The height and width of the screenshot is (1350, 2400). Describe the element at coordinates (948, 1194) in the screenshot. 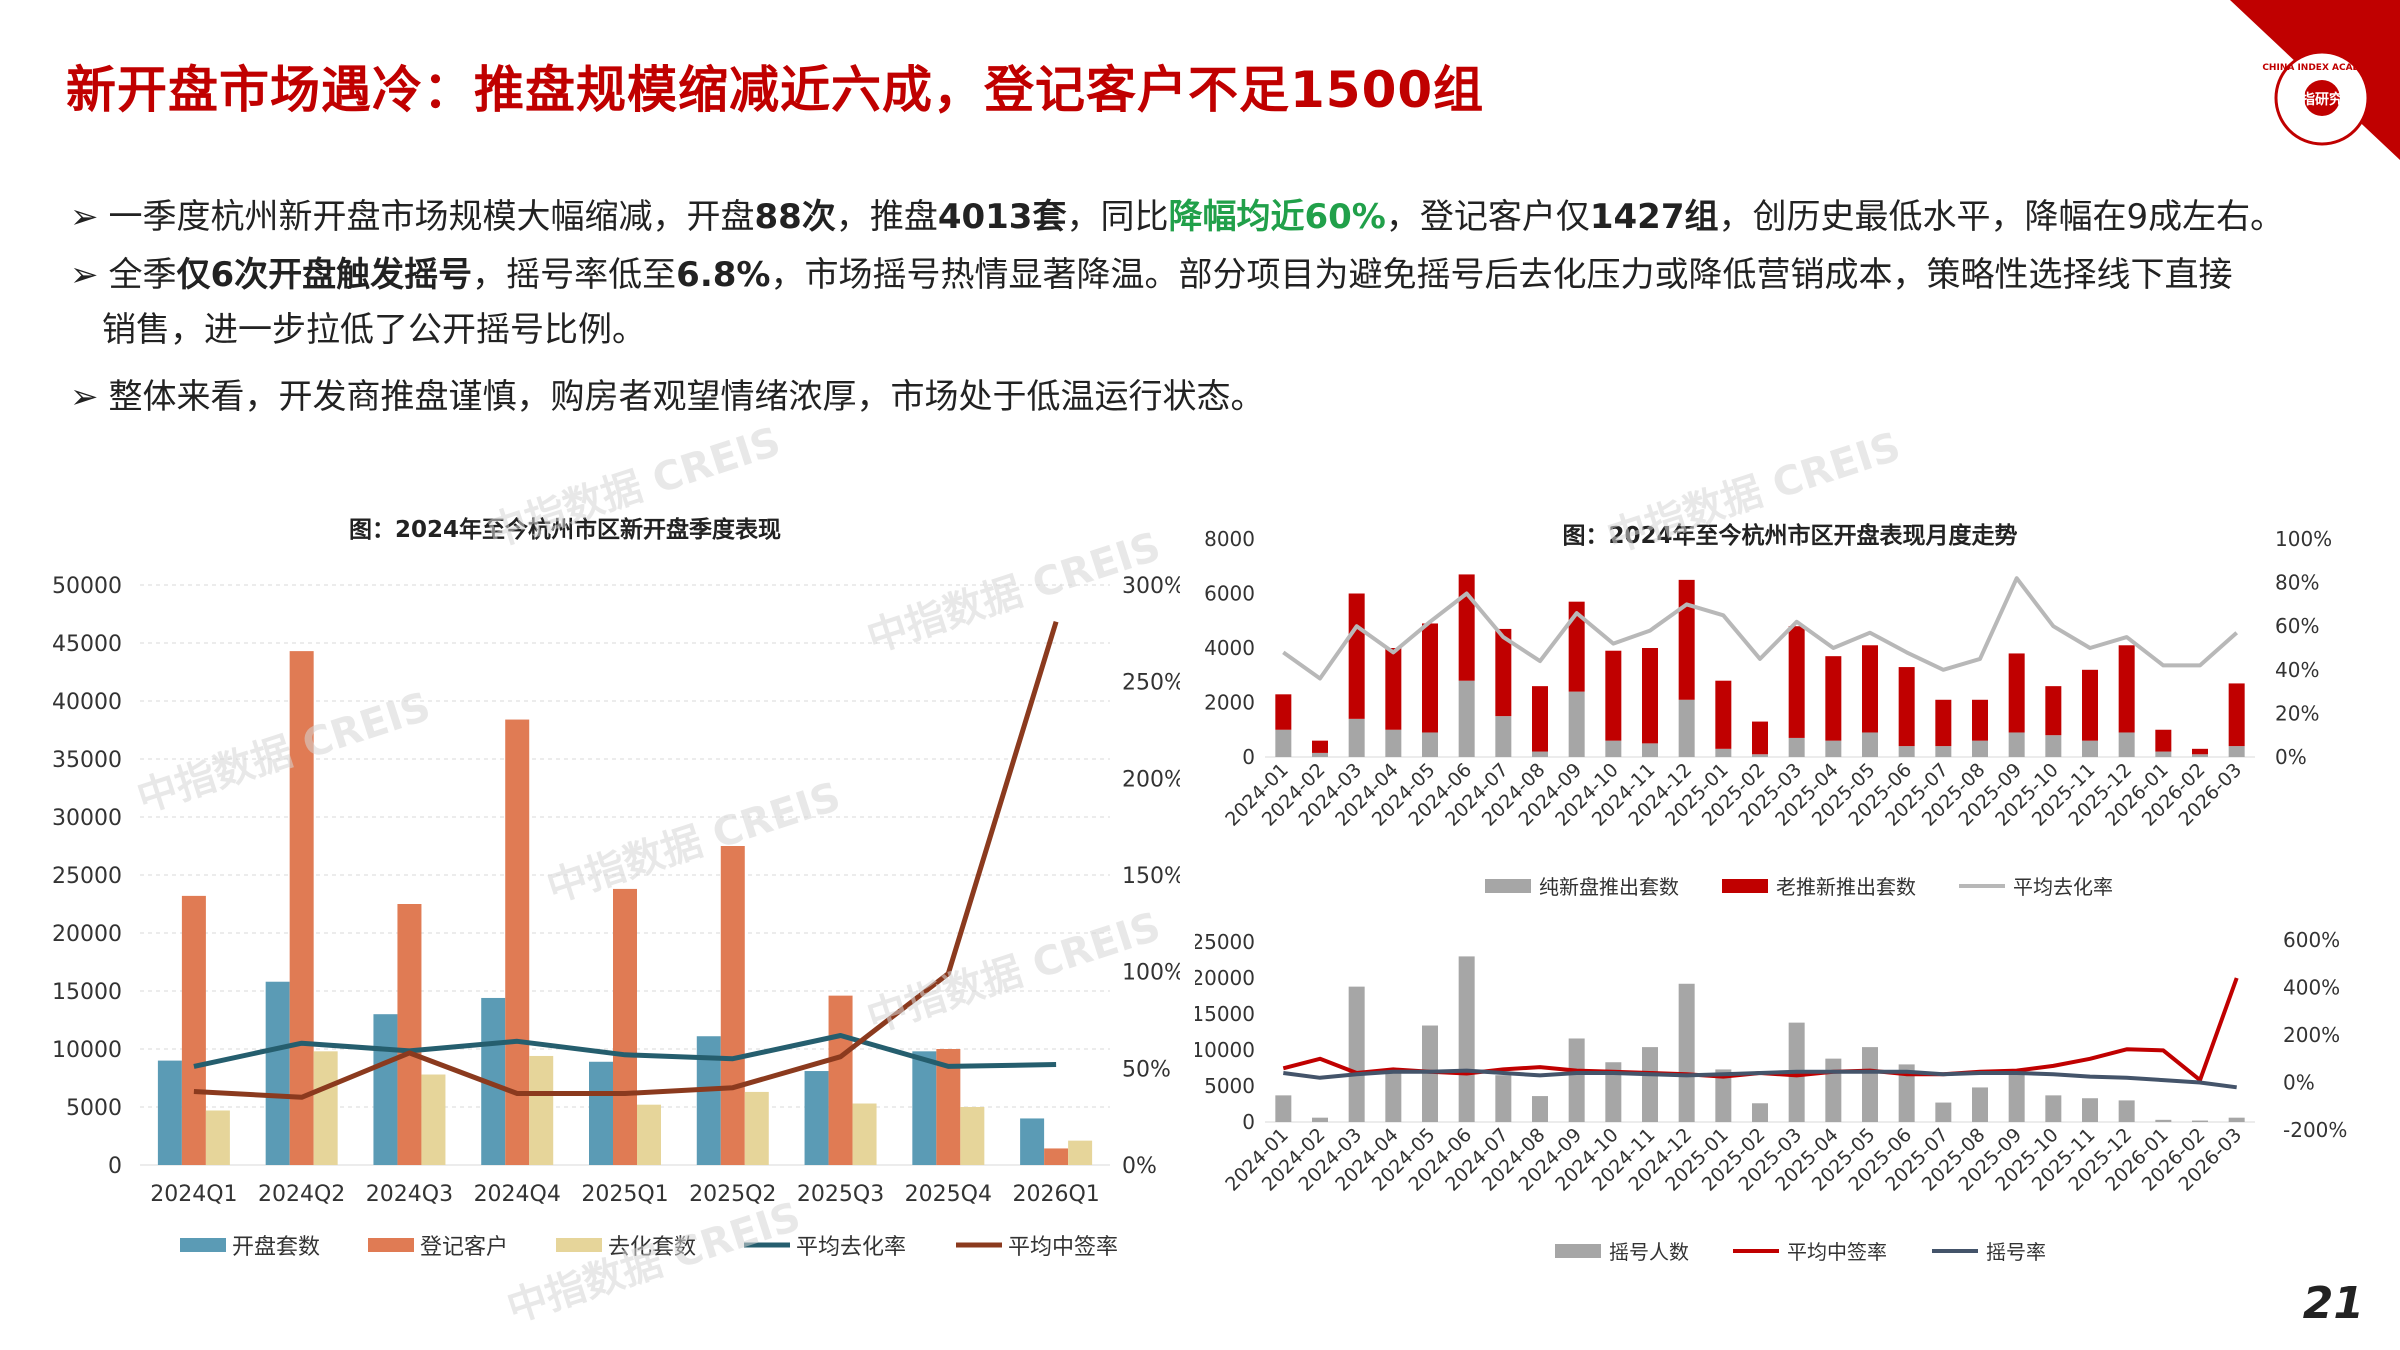

I see `x-tick-label: 2025Q4` at that location.